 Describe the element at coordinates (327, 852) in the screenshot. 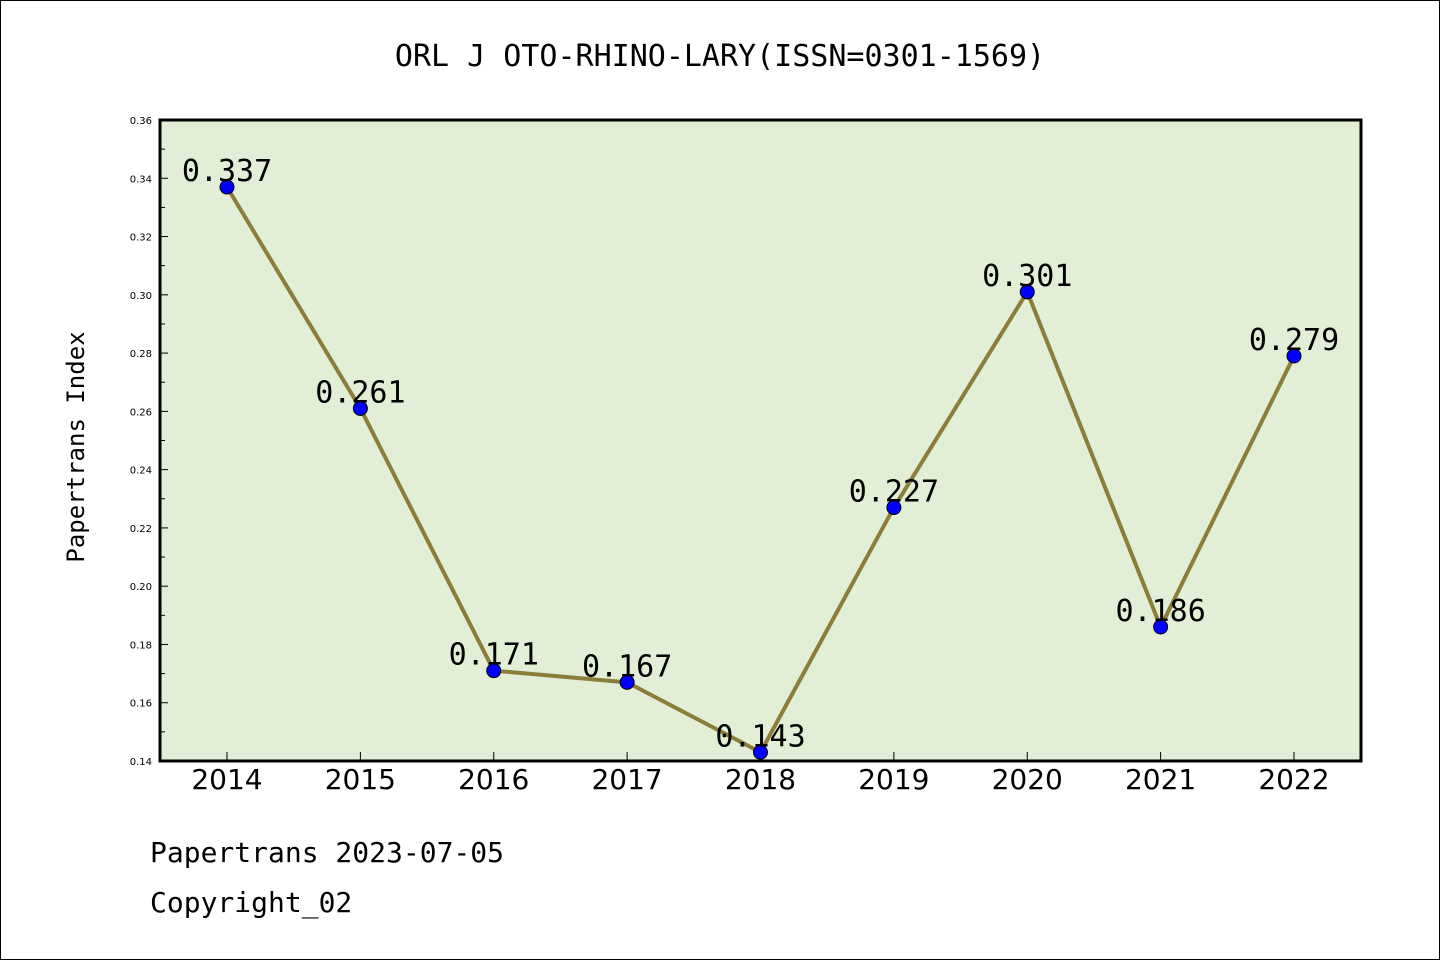

I see `footer-date: Papertrans 2023-07-05` at that location.